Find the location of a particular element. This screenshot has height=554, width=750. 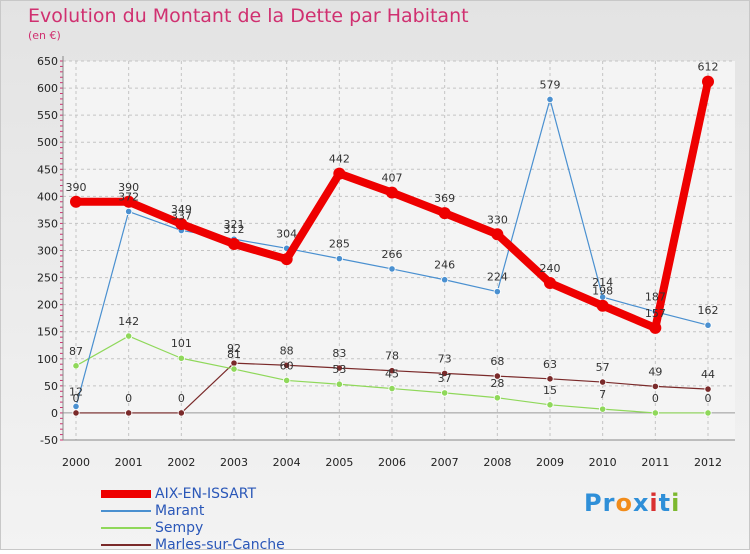

proxiti-logo: Proxiti is located at coordinates (632, 503).